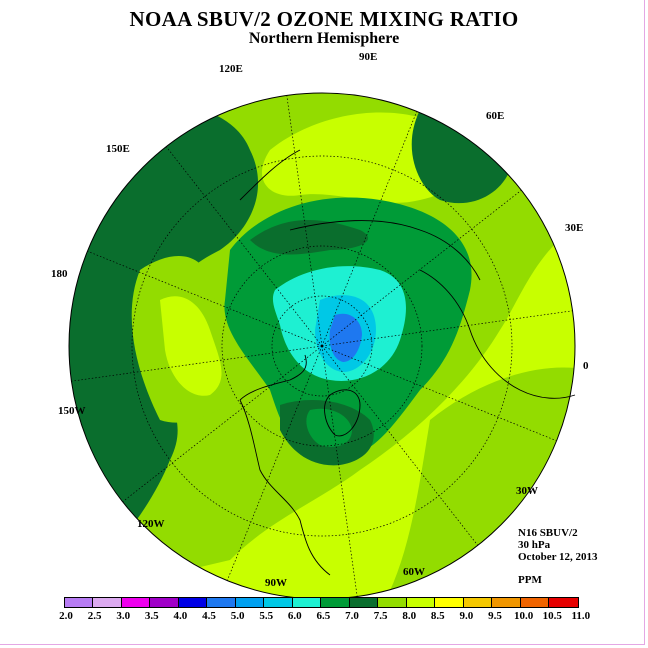 The width and height of the screenshot is (648, 648). What do you see at coordinates (523, 616) in the screenshot?
I see `colorbar-tick-label: 10.0` at bounding box center [523, 616].